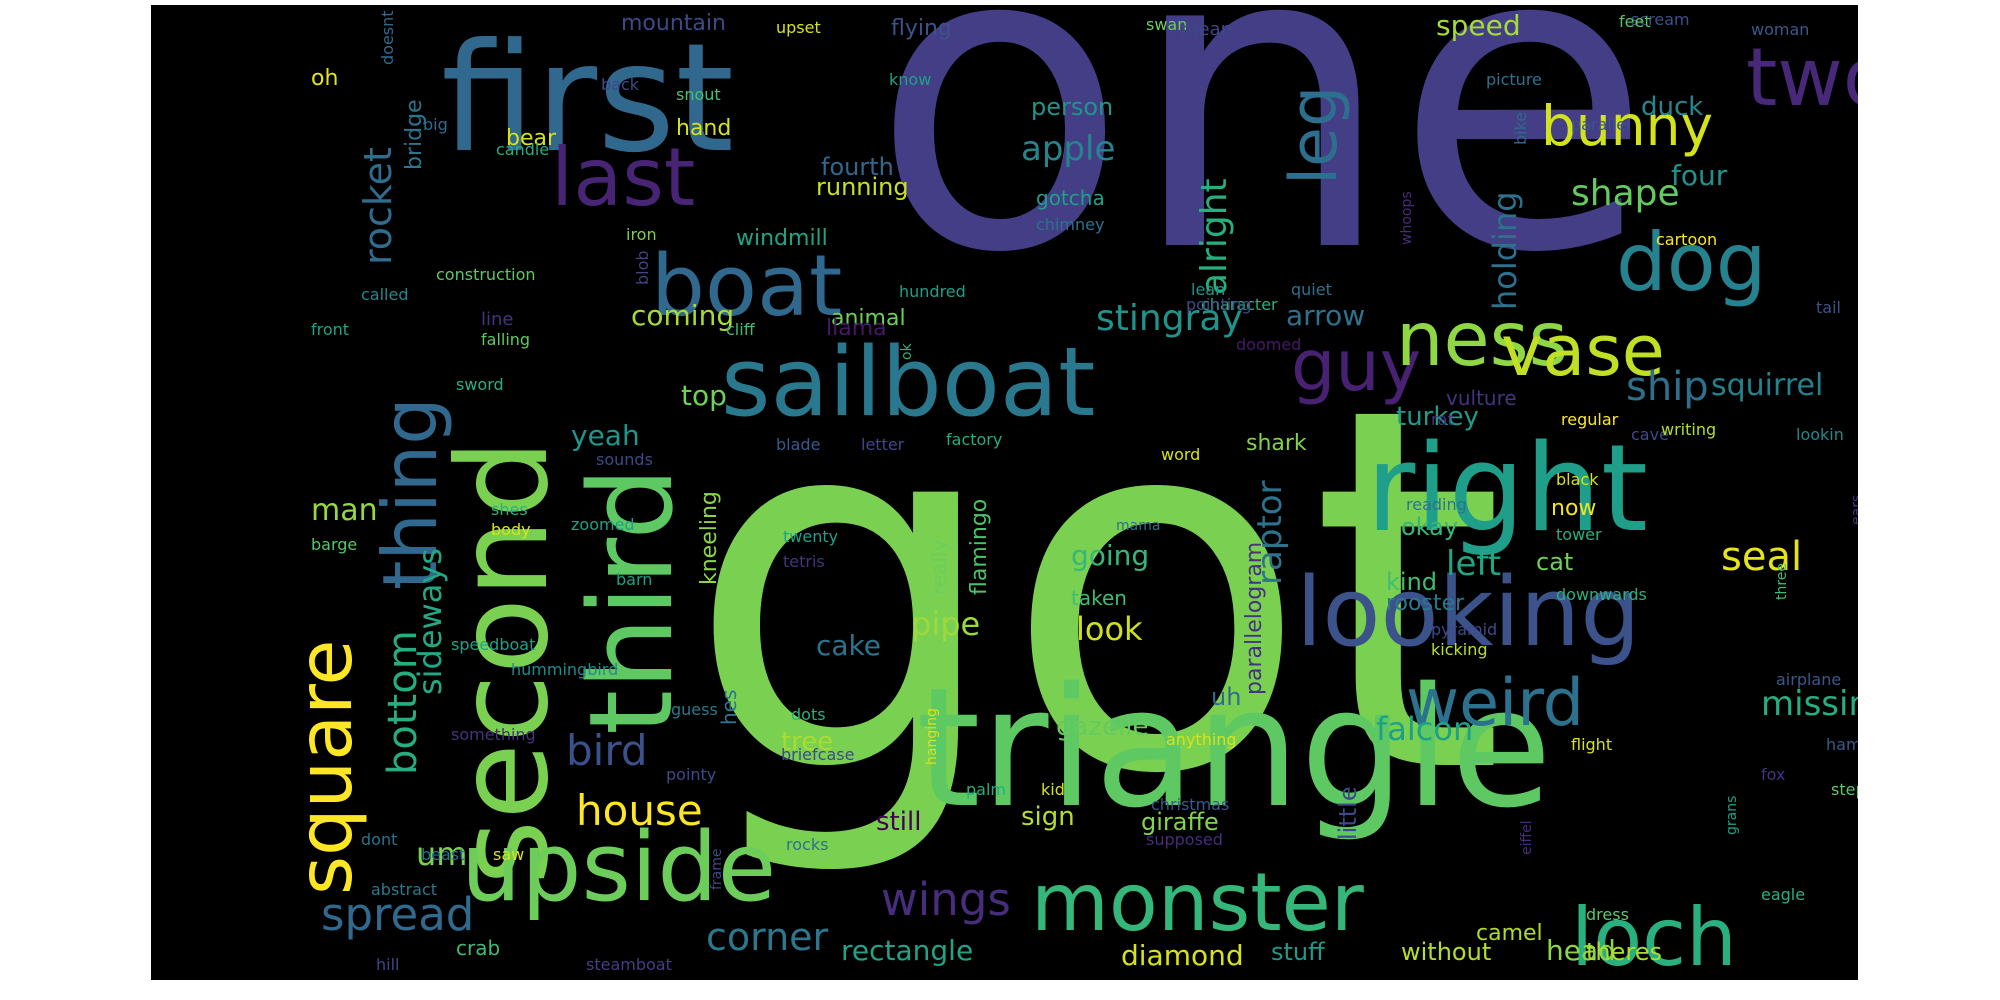  Describe the element at coordinates (639, 810) in the screenshot. I see `word-house: house` at that location.